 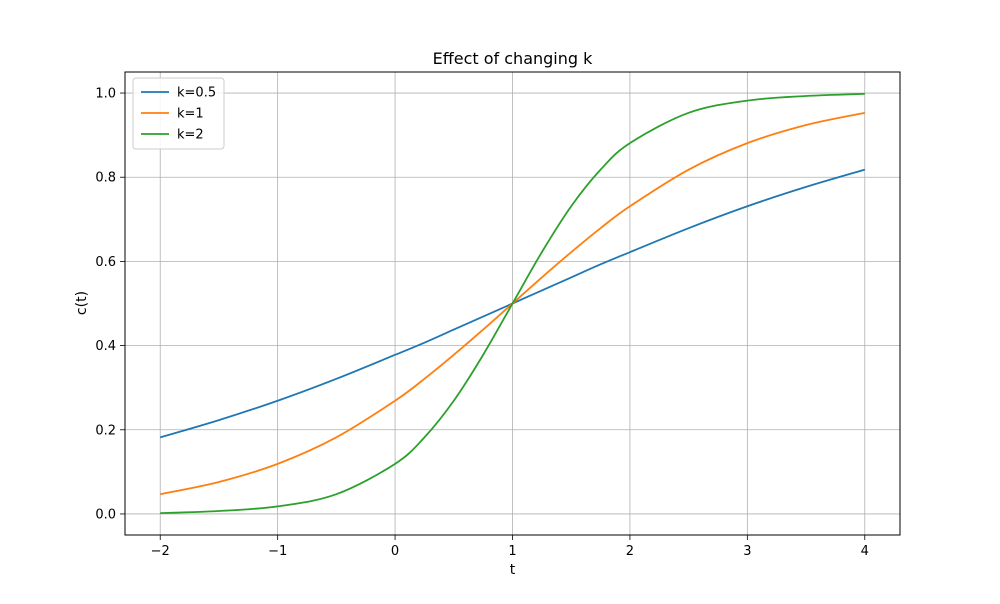 I want to click on y-tick-label: 0.4, so click(x=105, y=346).